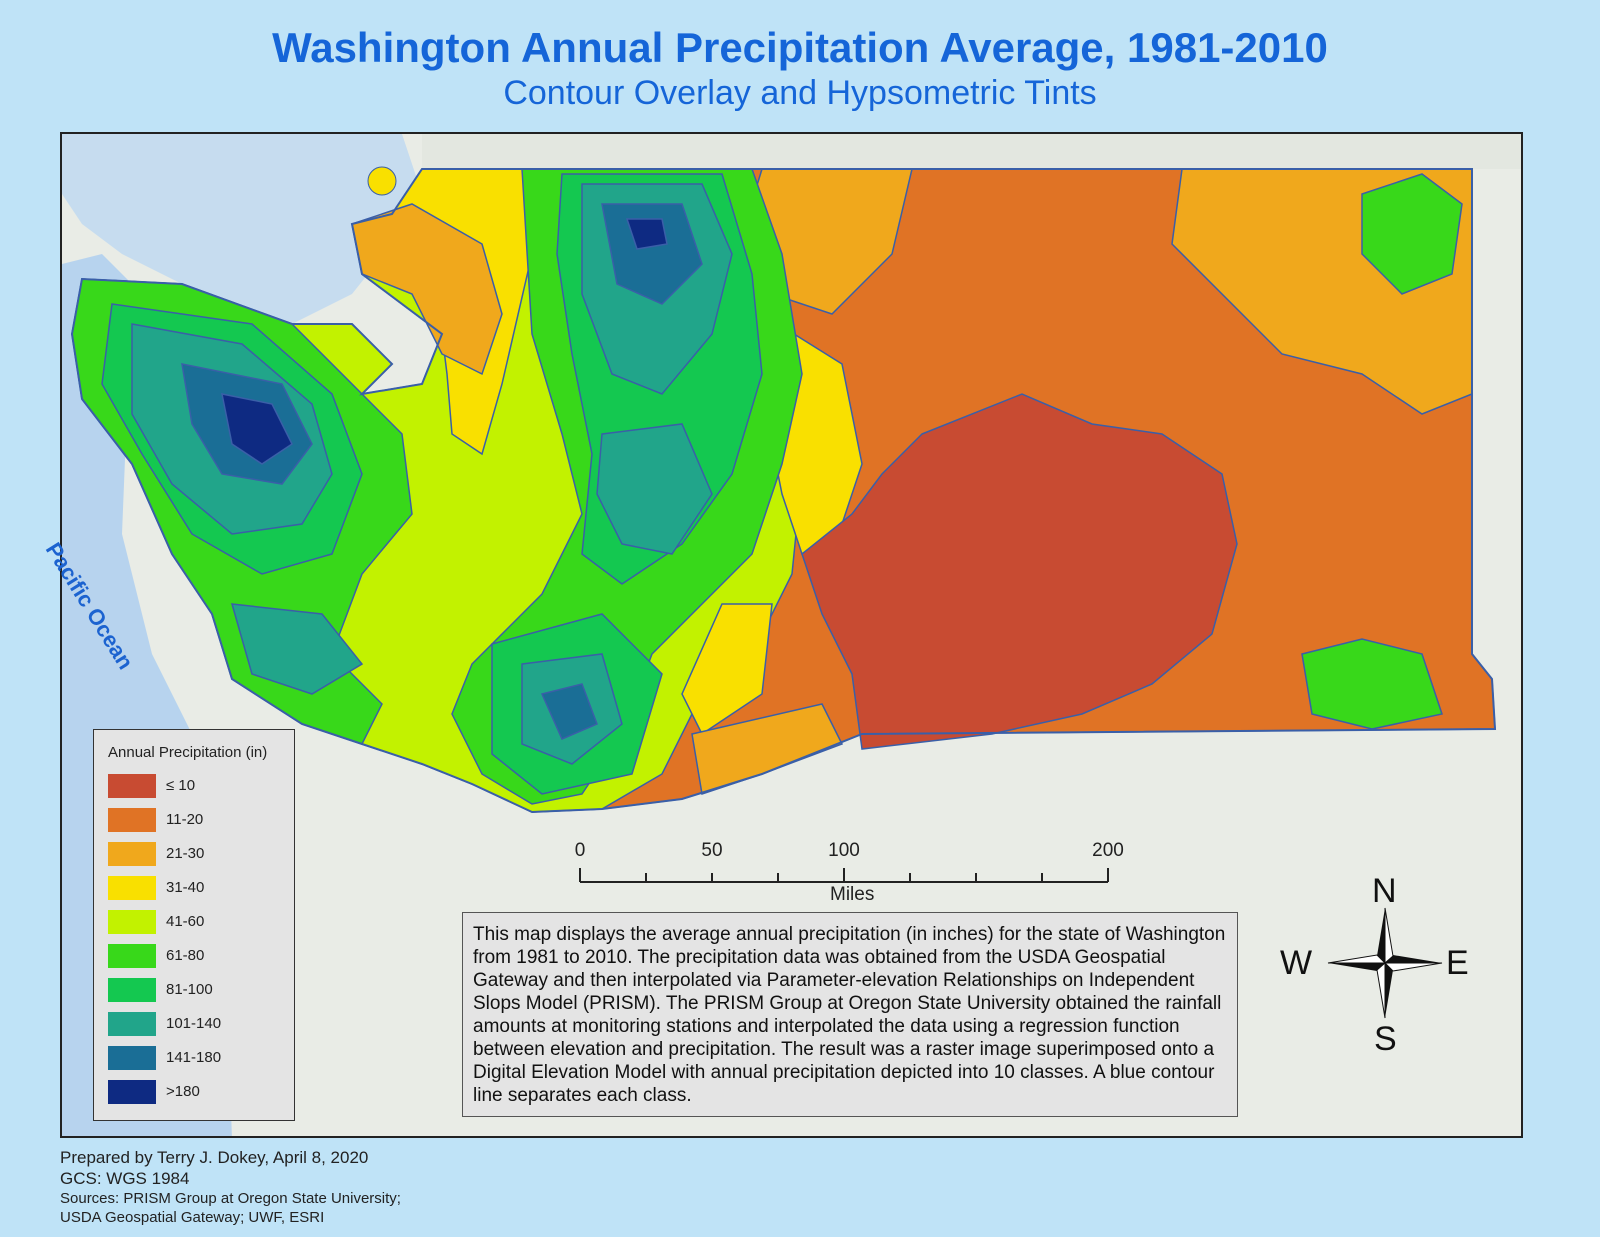 This screenshot has width=1600, height=1237. Describe the element at coordinates (1296, 963) in the screenshot. I see `compass-west-label: W` at that location.